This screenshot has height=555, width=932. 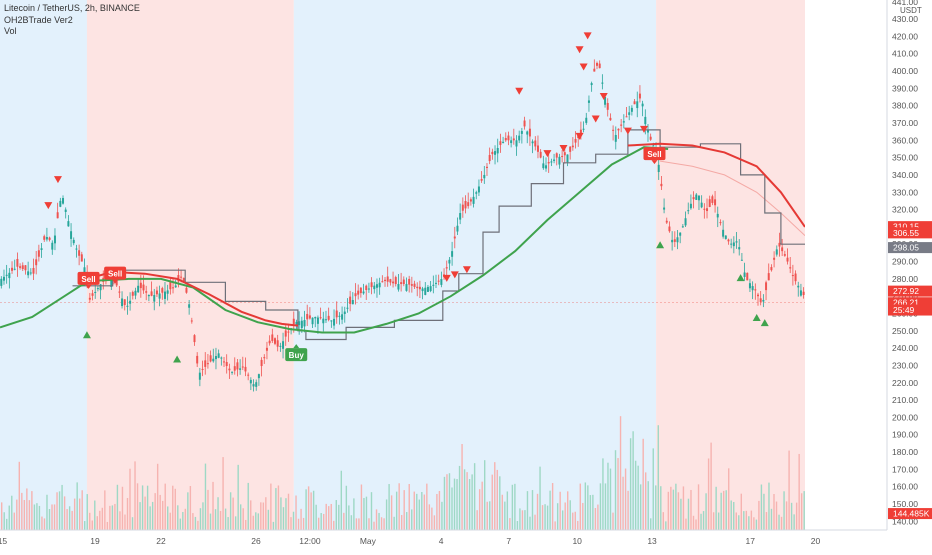 I want to click on annotation-text: Sell, so click(x=88, y=279).